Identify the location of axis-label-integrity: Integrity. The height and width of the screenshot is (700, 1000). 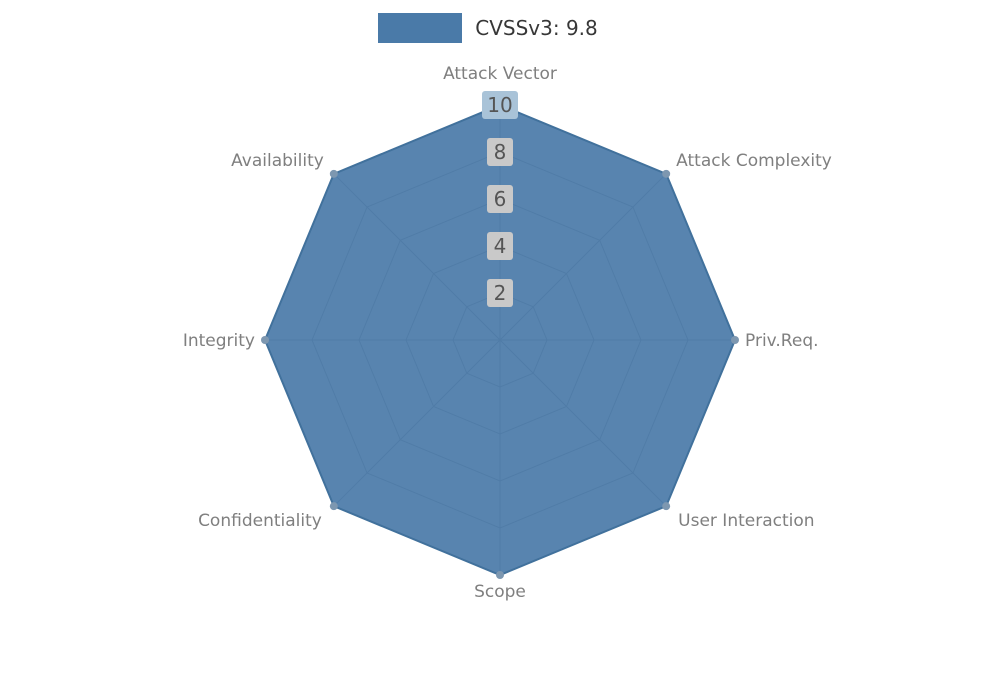
(219, 341).